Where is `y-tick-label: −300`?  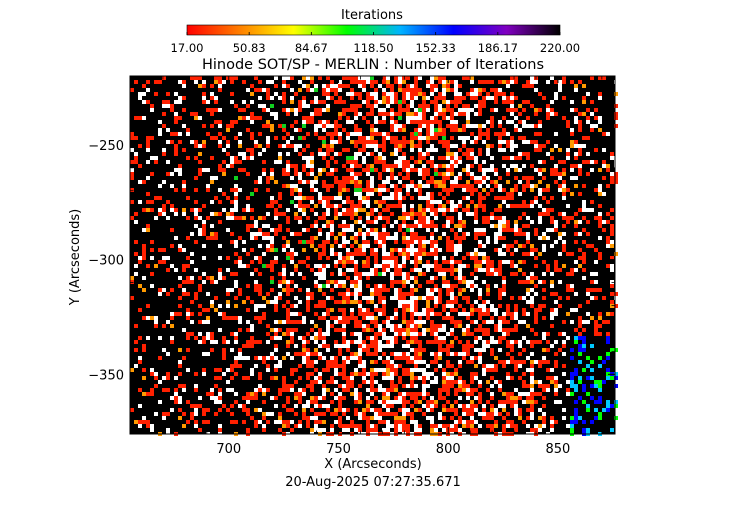 y-tick-label: −300 is located at coordinates (106, 261).